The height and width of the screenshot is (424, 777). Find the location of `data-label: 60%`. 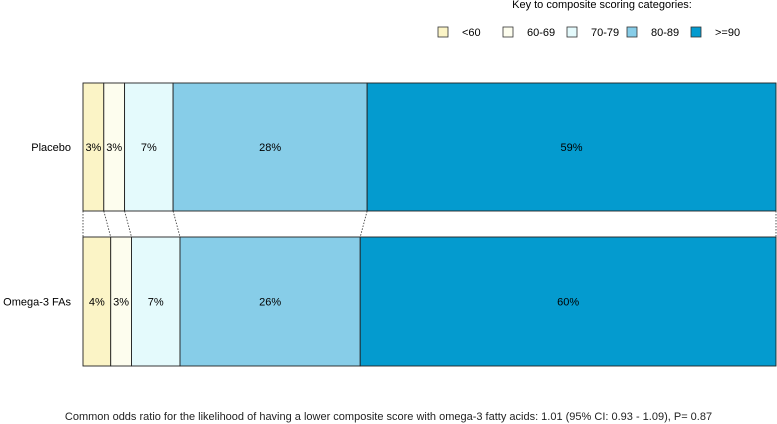

data-label: 60% is located at coordinates (568, 303).